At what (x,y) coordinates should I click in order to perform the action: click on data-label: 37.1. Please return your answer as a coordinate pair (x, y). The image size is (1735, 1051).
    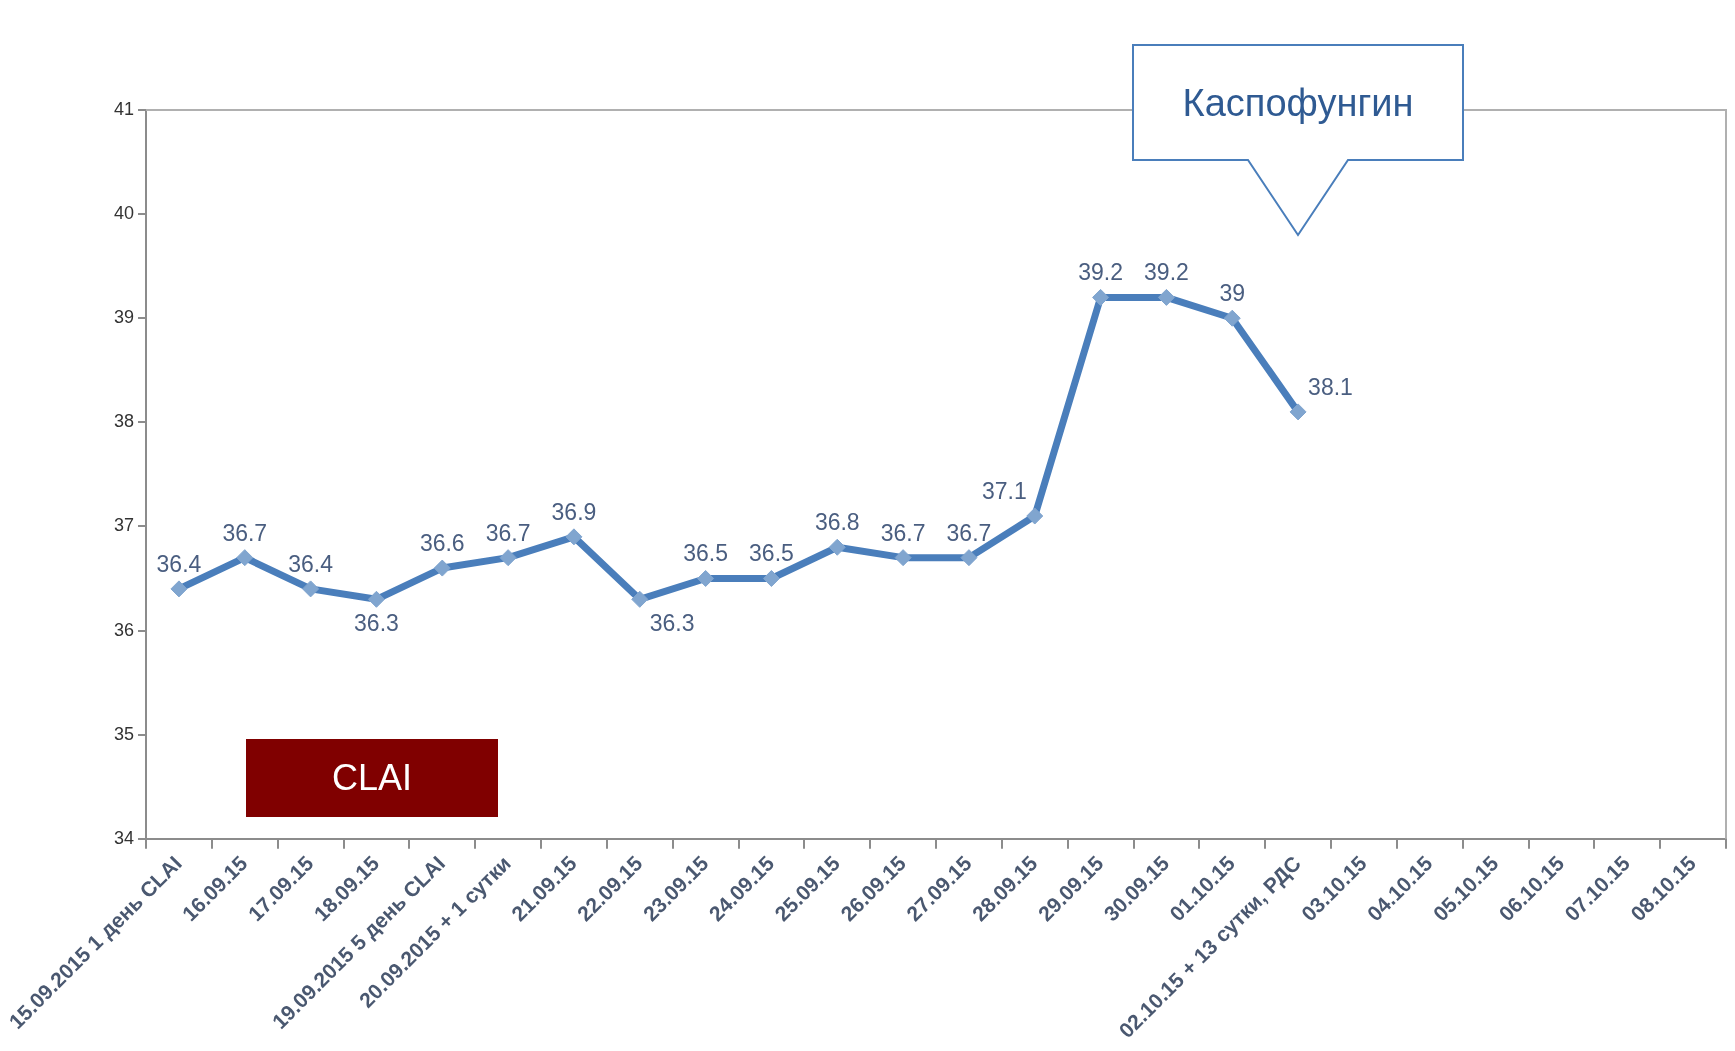
    Looking at the image, I should click on (1004, 490).